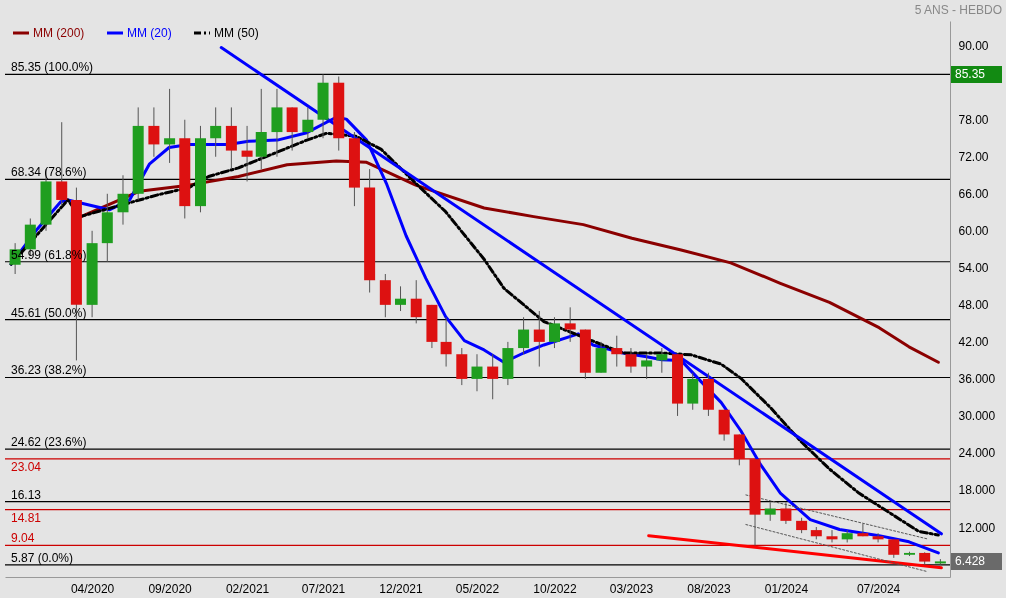 This screenshot has width=1014, height=613. Describe the element at coordinates (970, 74) in the screenshot. I see `text: 85.35` at that location.